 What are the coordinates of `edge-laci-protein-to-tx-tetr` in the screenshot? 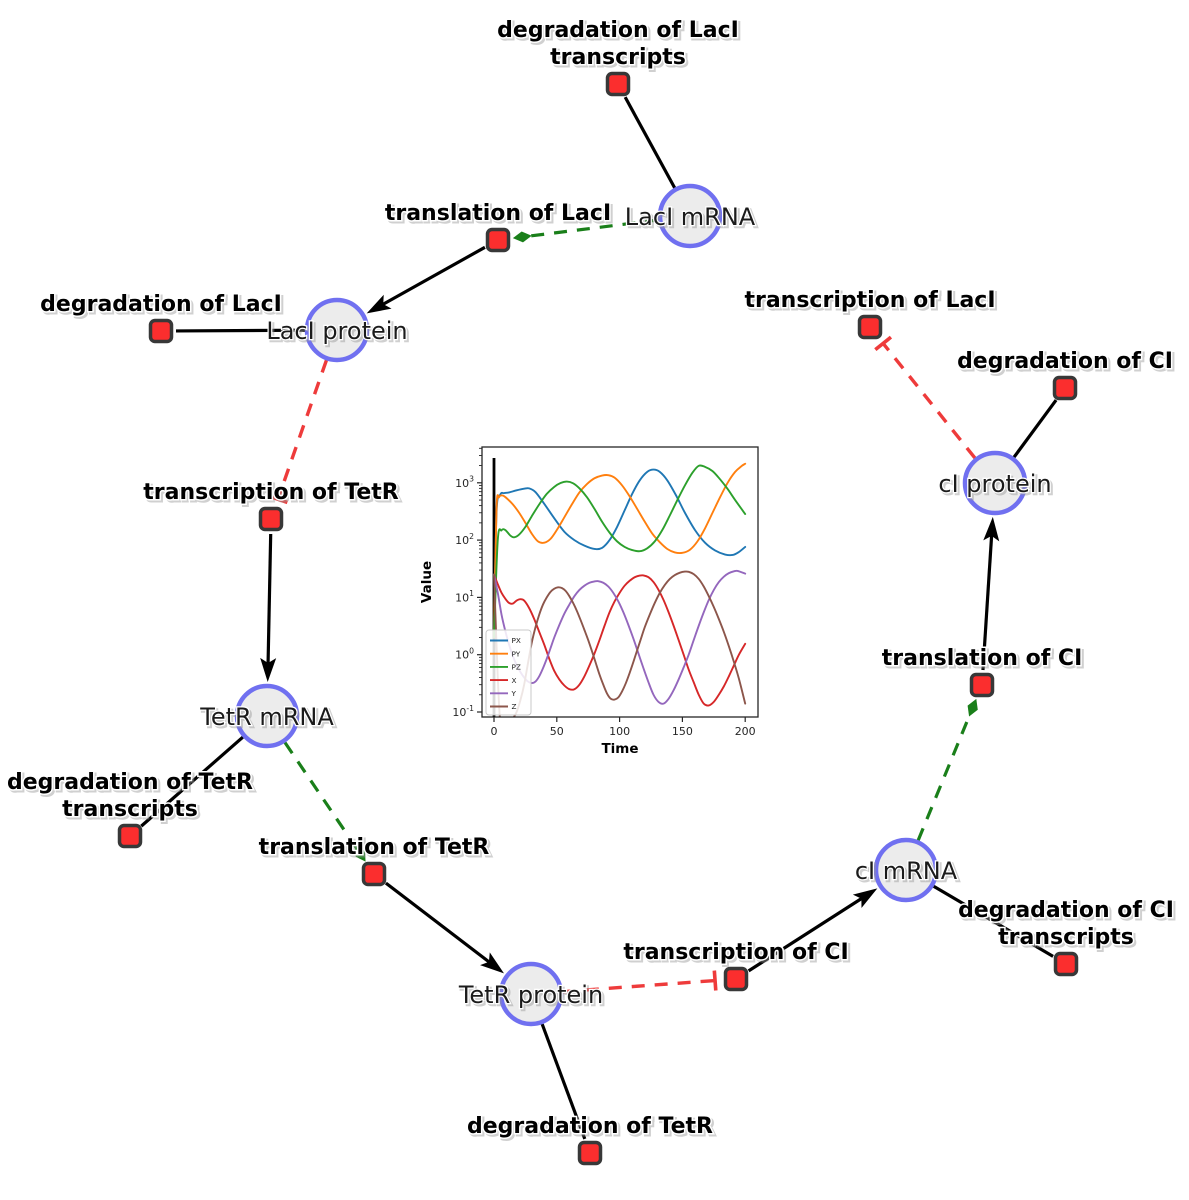 It's located at (302, 429).